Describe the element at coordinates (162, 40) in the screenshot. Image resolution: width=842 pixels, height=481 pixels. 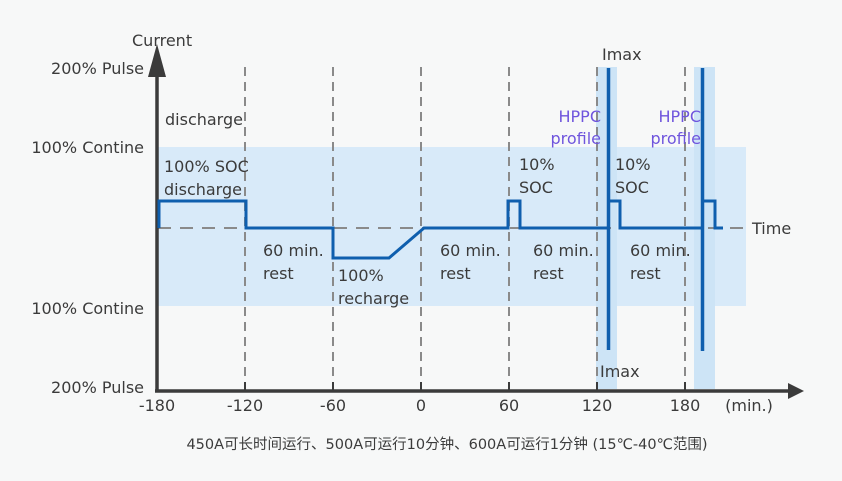
I see `y-axis-title: Current` at that location.